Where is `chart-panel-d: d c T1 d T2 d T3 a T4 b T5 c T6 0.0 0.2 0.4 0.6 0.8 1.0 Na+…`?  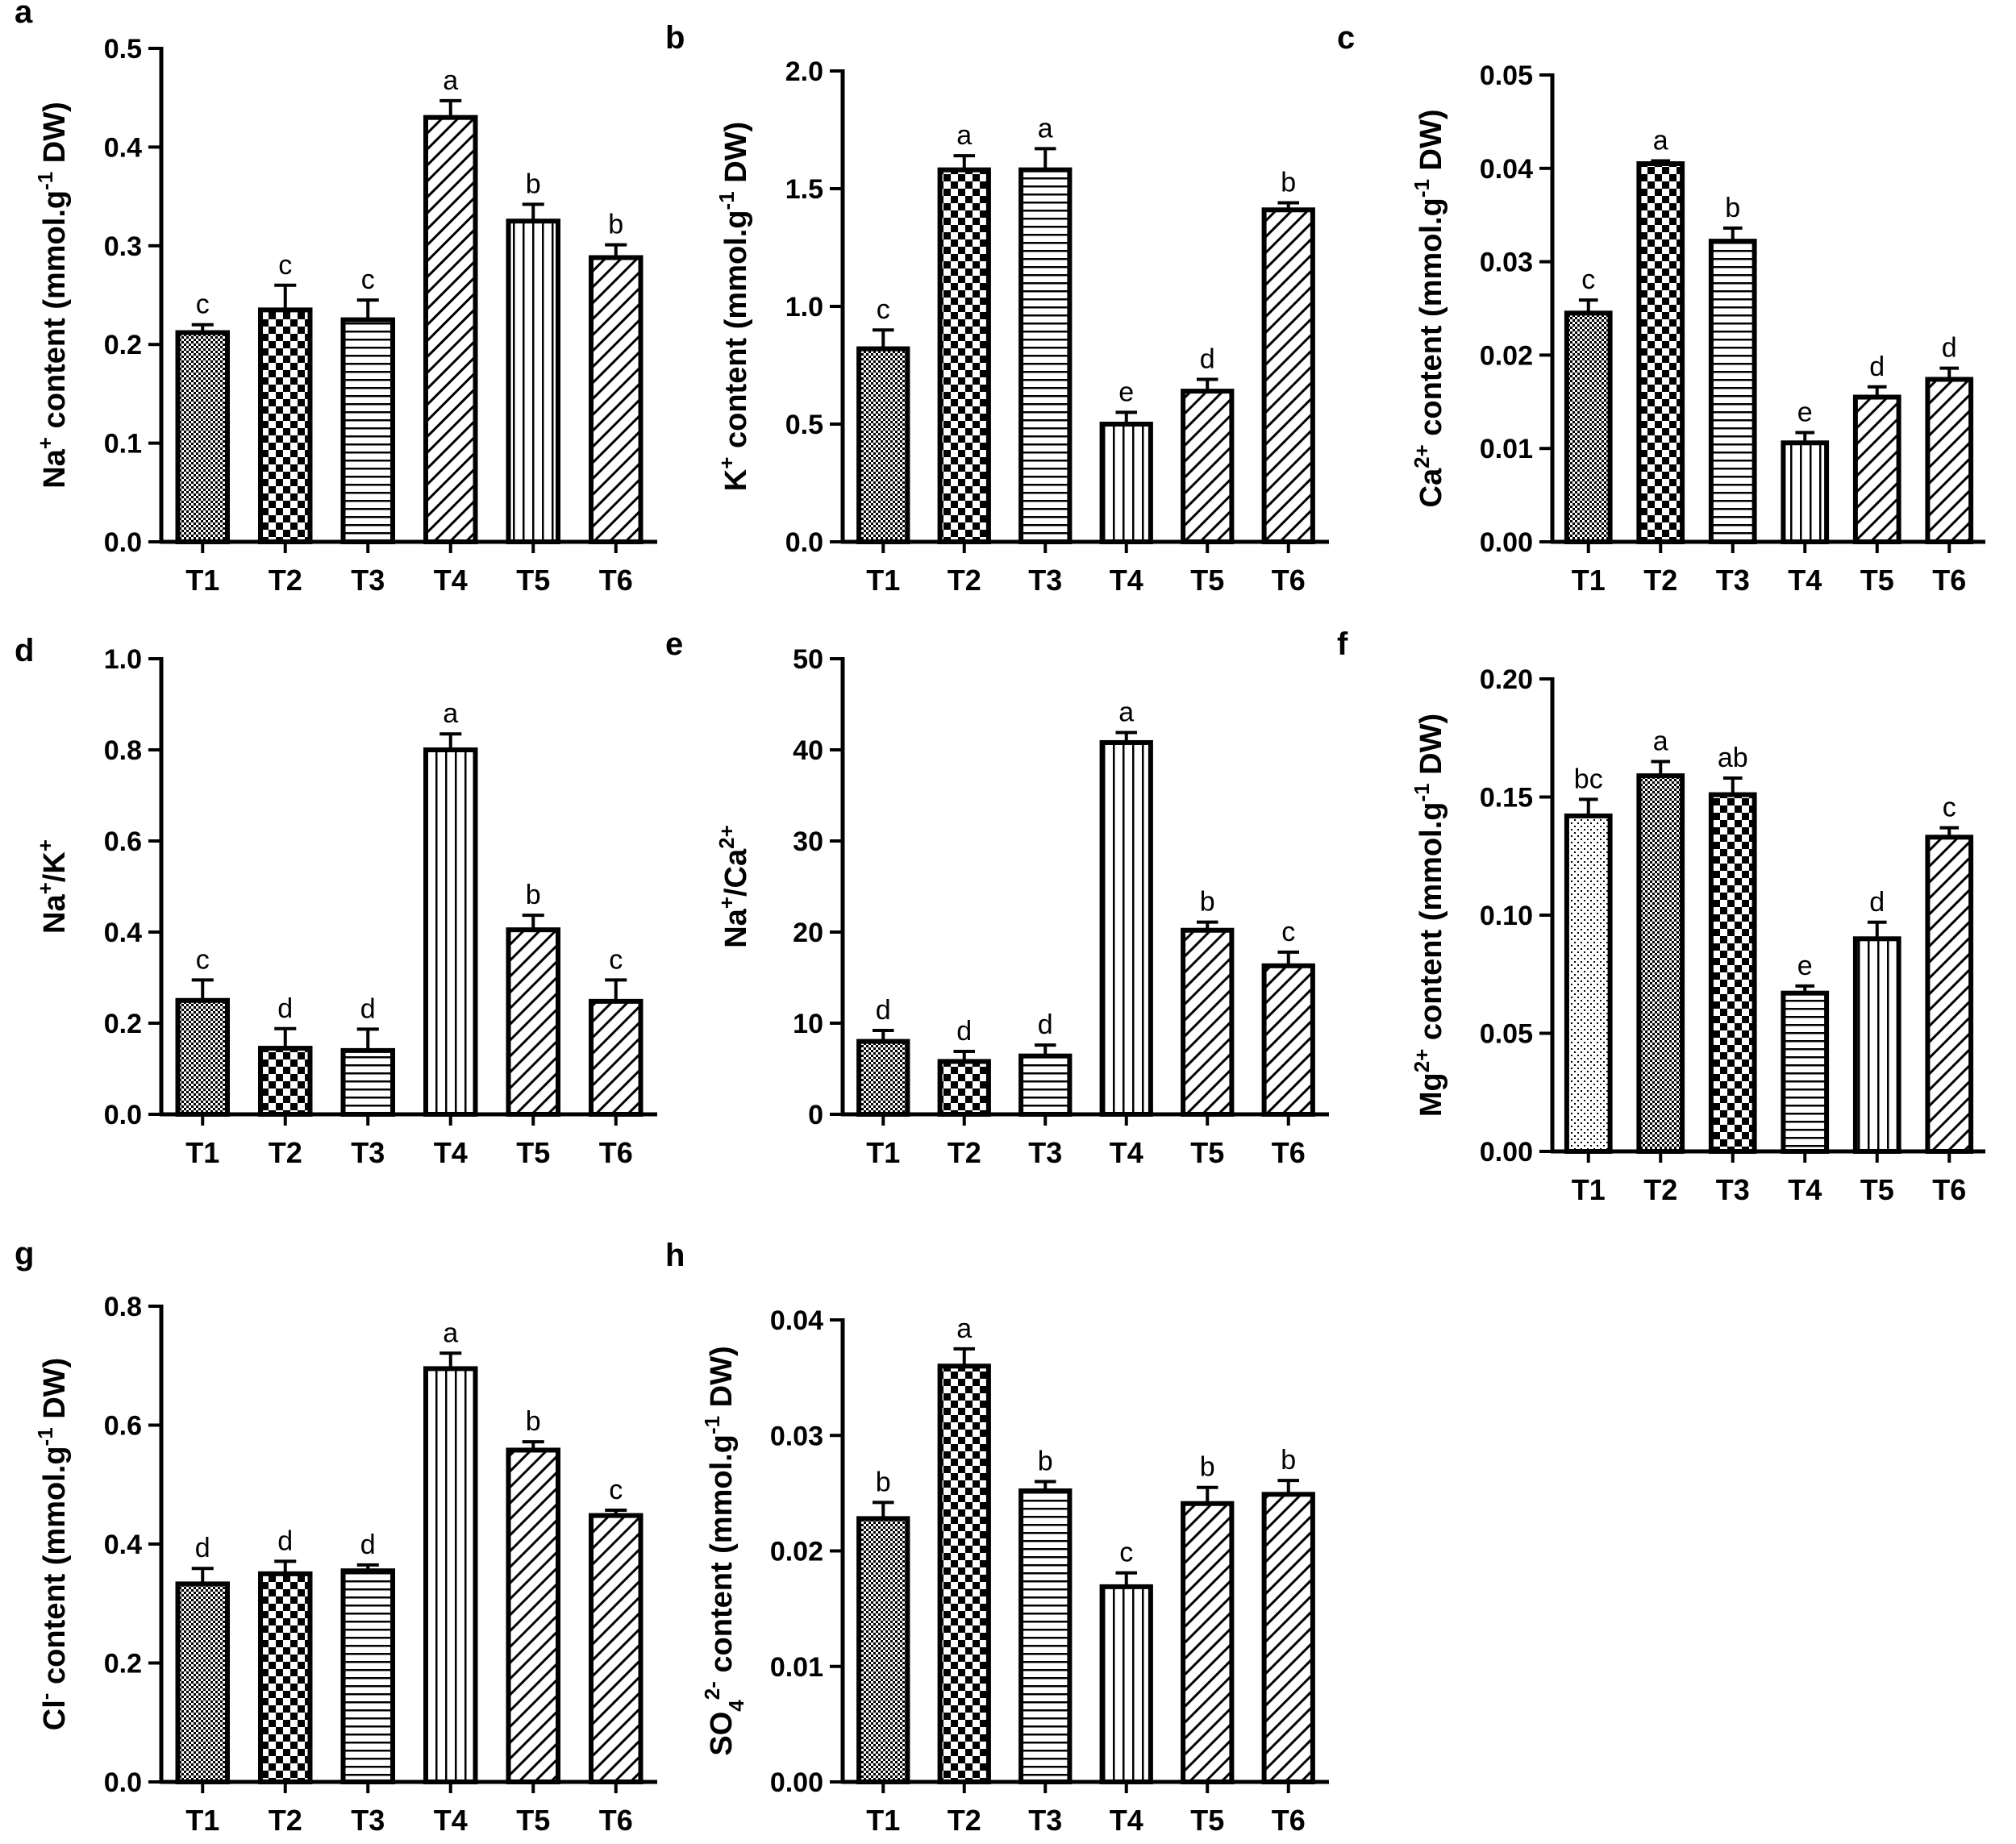 chart-panel-d: d c T1 d T2 d T3 a T4 b T5 c T6 0.0 0.2 0.4 0.6 0.8 1.0 Na+… is located at coordinates (336, 901).